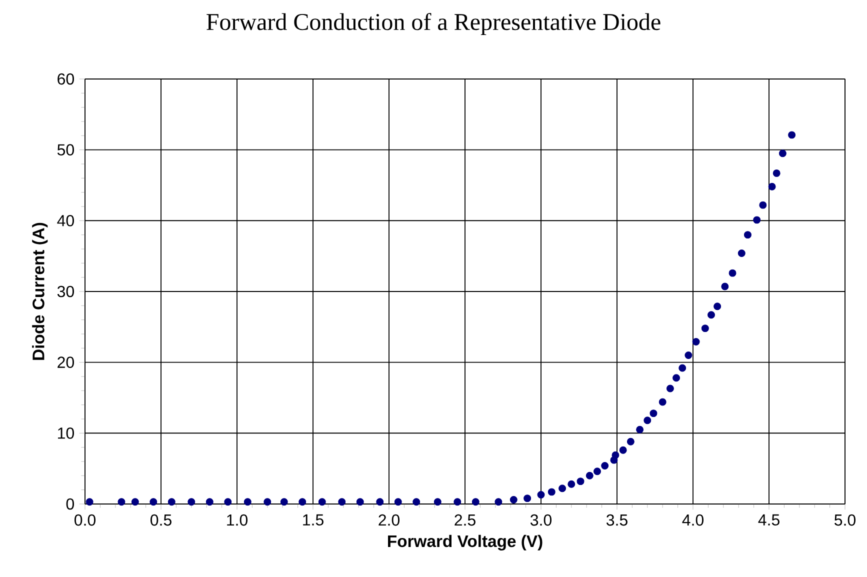 This screenshot has height=577, width=867. Describe the element at coordinates (465, 542) in the screenshot. I see `x-axis-title: Forward Voltage (V)` at that location.